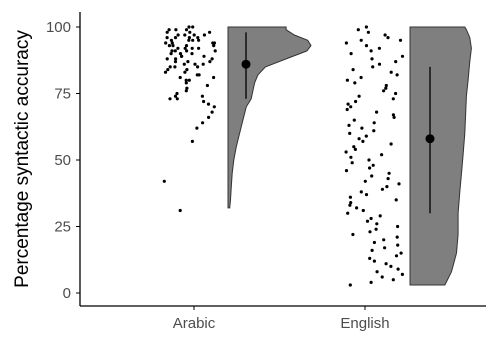 This screenshot has height=337, width=493. Describe the element at coordinates (62, 94) in the screenshot. I see `y-tick-label: 75` at that location.